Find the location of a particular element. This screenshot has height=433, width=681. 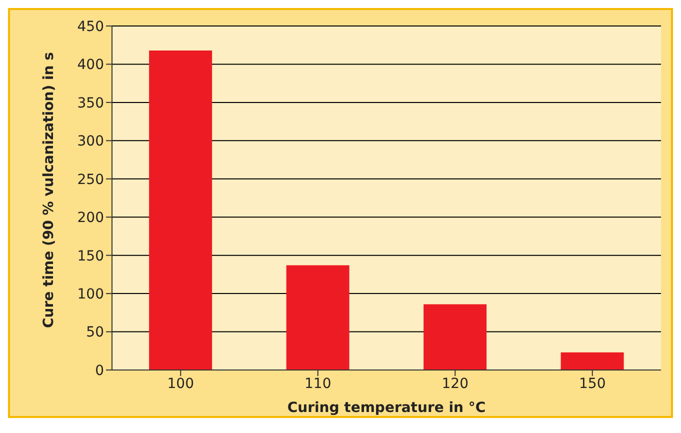

y-tick-label: 400 is located at coordinates (90, 65).